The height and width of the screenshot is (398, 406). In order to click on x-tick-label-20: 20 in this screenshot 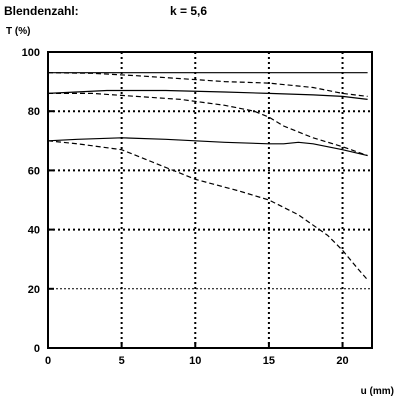, I will do `click(342, 361)`.